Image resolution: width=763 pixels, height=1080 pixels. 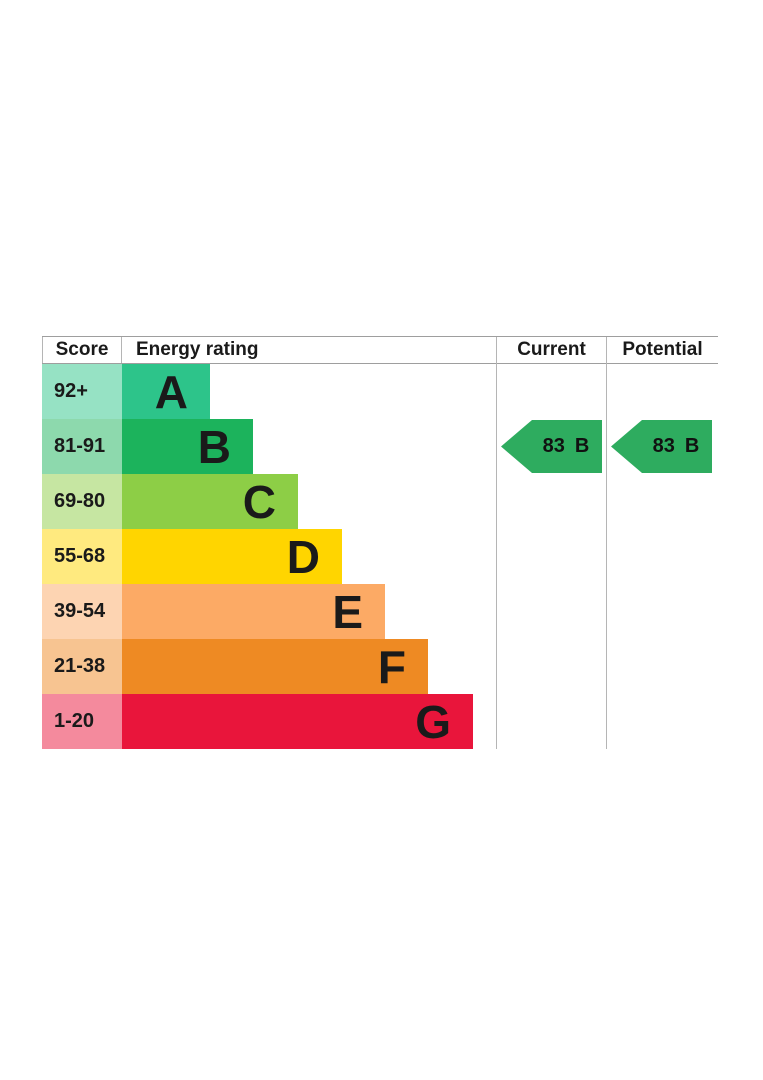 I want to click on score-cell: 69-80, so click(x=82, y=501).